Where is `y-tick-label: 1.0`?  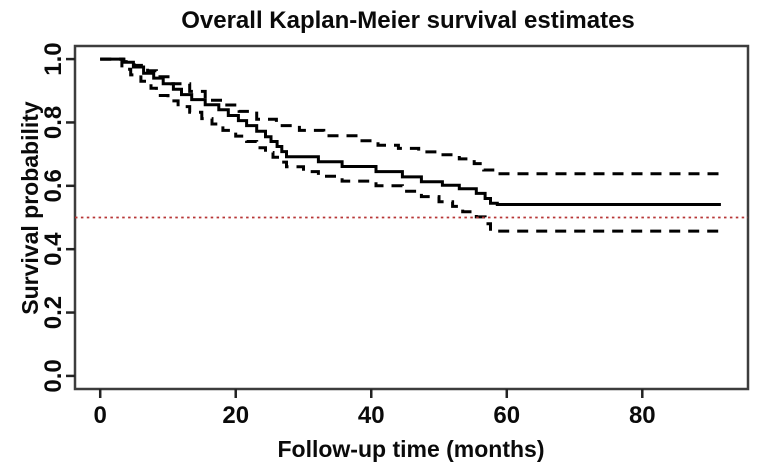
y-tick-label: 1.0 is located at coordinates (53, 58).